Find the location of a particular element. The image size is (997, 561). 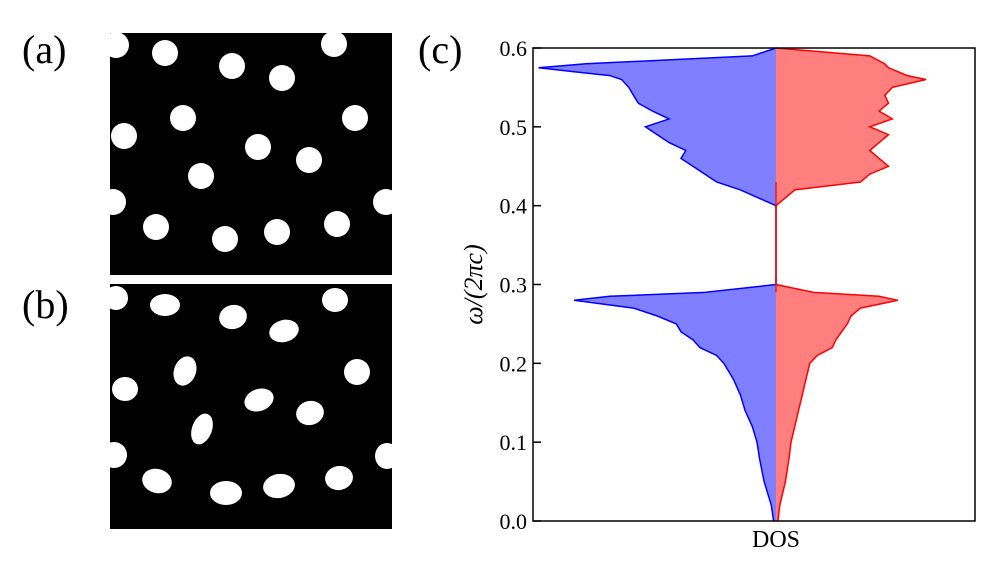

y-tick-label: 0.3 is located at coordinates (514, 285).